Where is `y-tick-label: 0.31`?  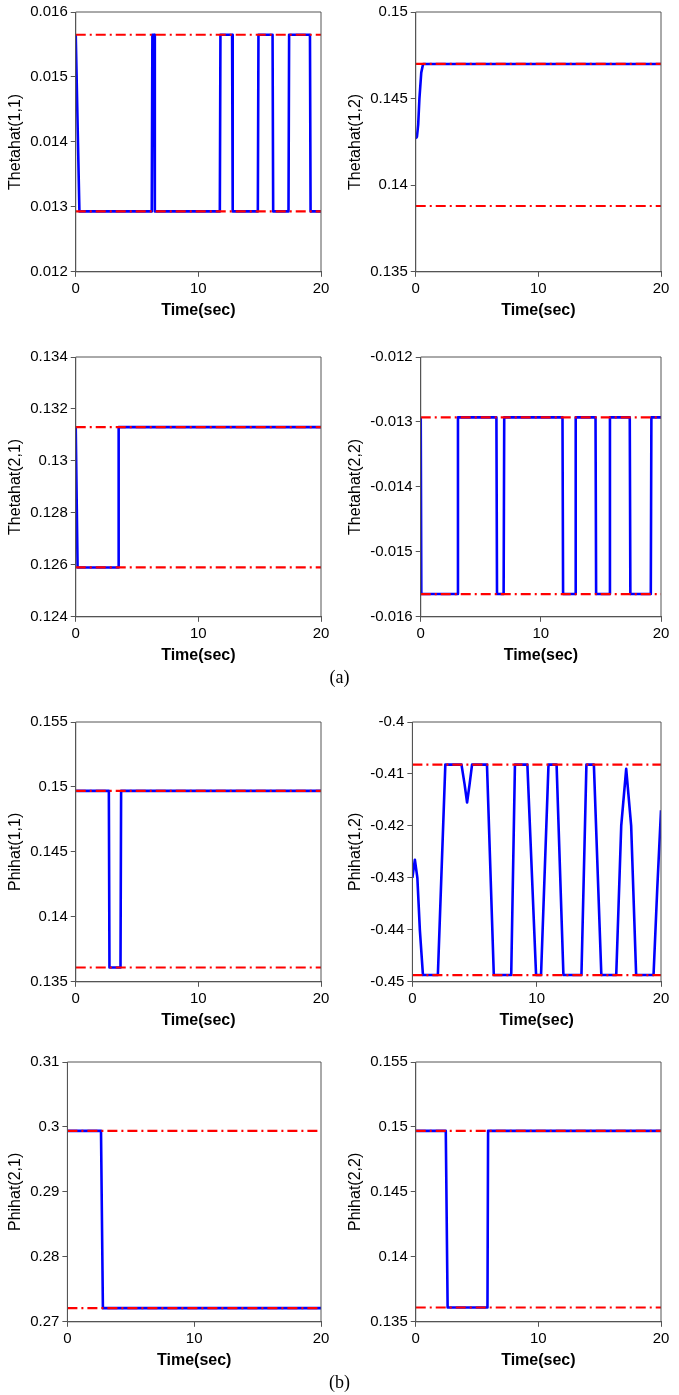 y-tick-label: 0.31 is located at coordinates (45, 1061).